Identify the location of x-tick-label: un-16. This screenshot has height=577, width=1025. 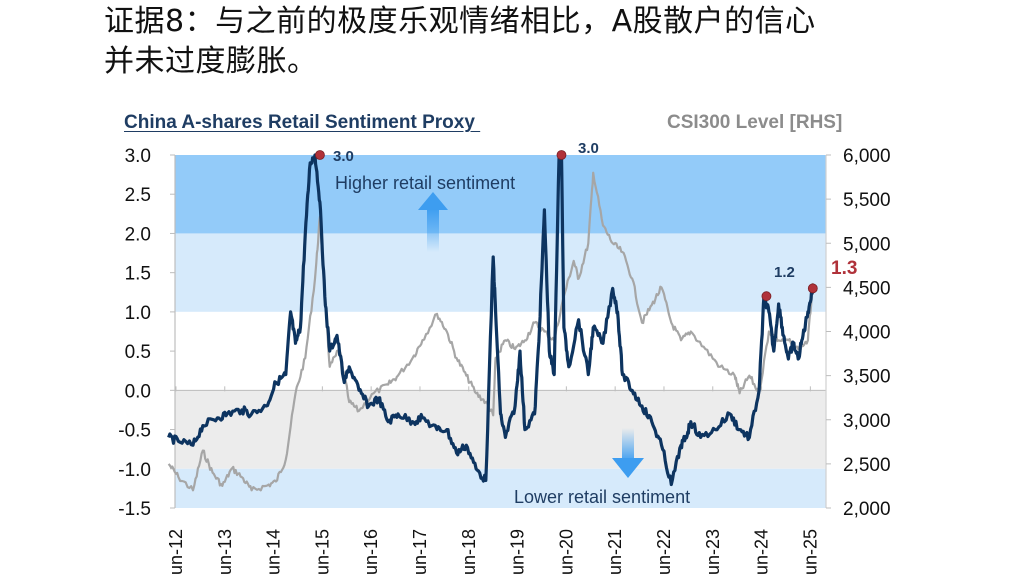
(371, 552).